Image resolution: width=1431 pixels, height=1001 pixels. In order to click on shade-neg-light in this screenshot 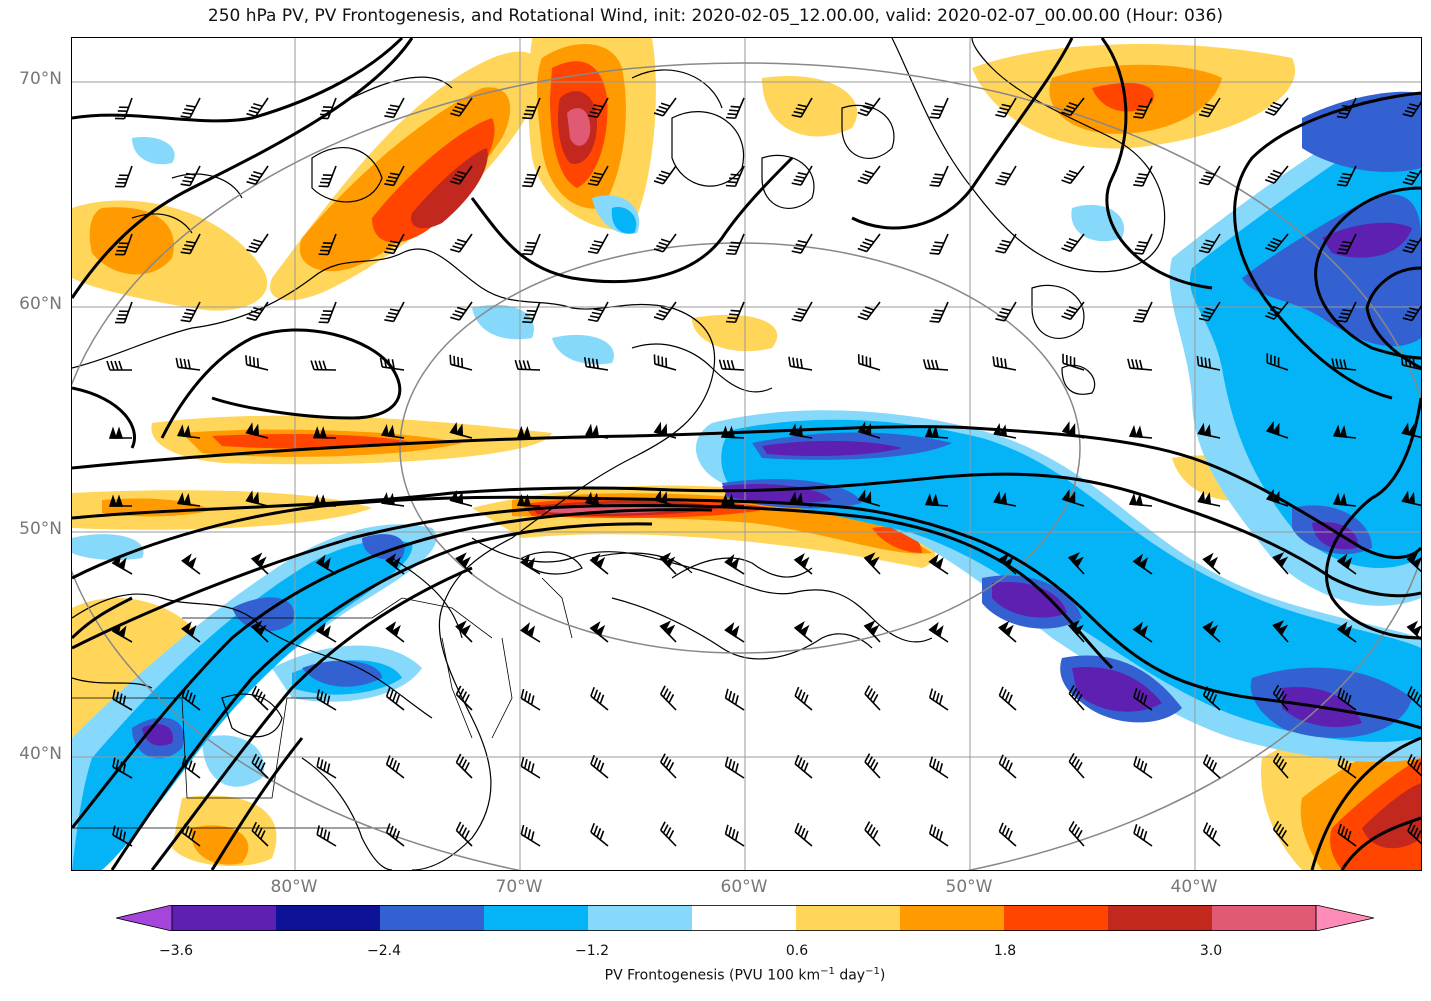, I will do `click(624, 220)`.